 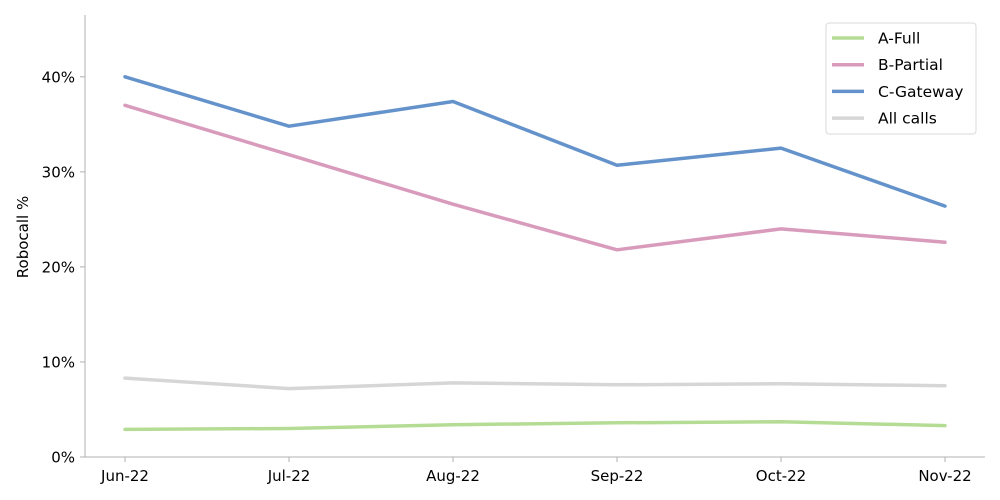 I want to click on series-line-all-calls, so click(x=535, y=383).